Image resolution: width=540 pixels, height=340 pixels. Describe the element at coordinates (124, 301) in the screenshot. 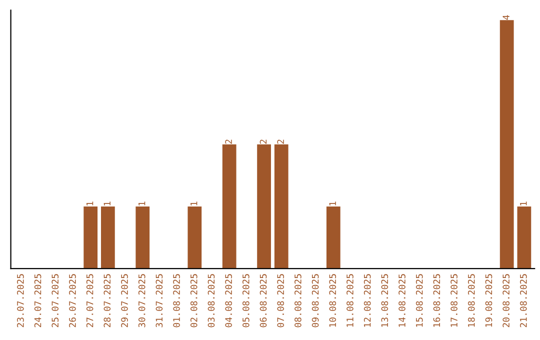

I see `x-tick-label: 29.07.2025` at that location.